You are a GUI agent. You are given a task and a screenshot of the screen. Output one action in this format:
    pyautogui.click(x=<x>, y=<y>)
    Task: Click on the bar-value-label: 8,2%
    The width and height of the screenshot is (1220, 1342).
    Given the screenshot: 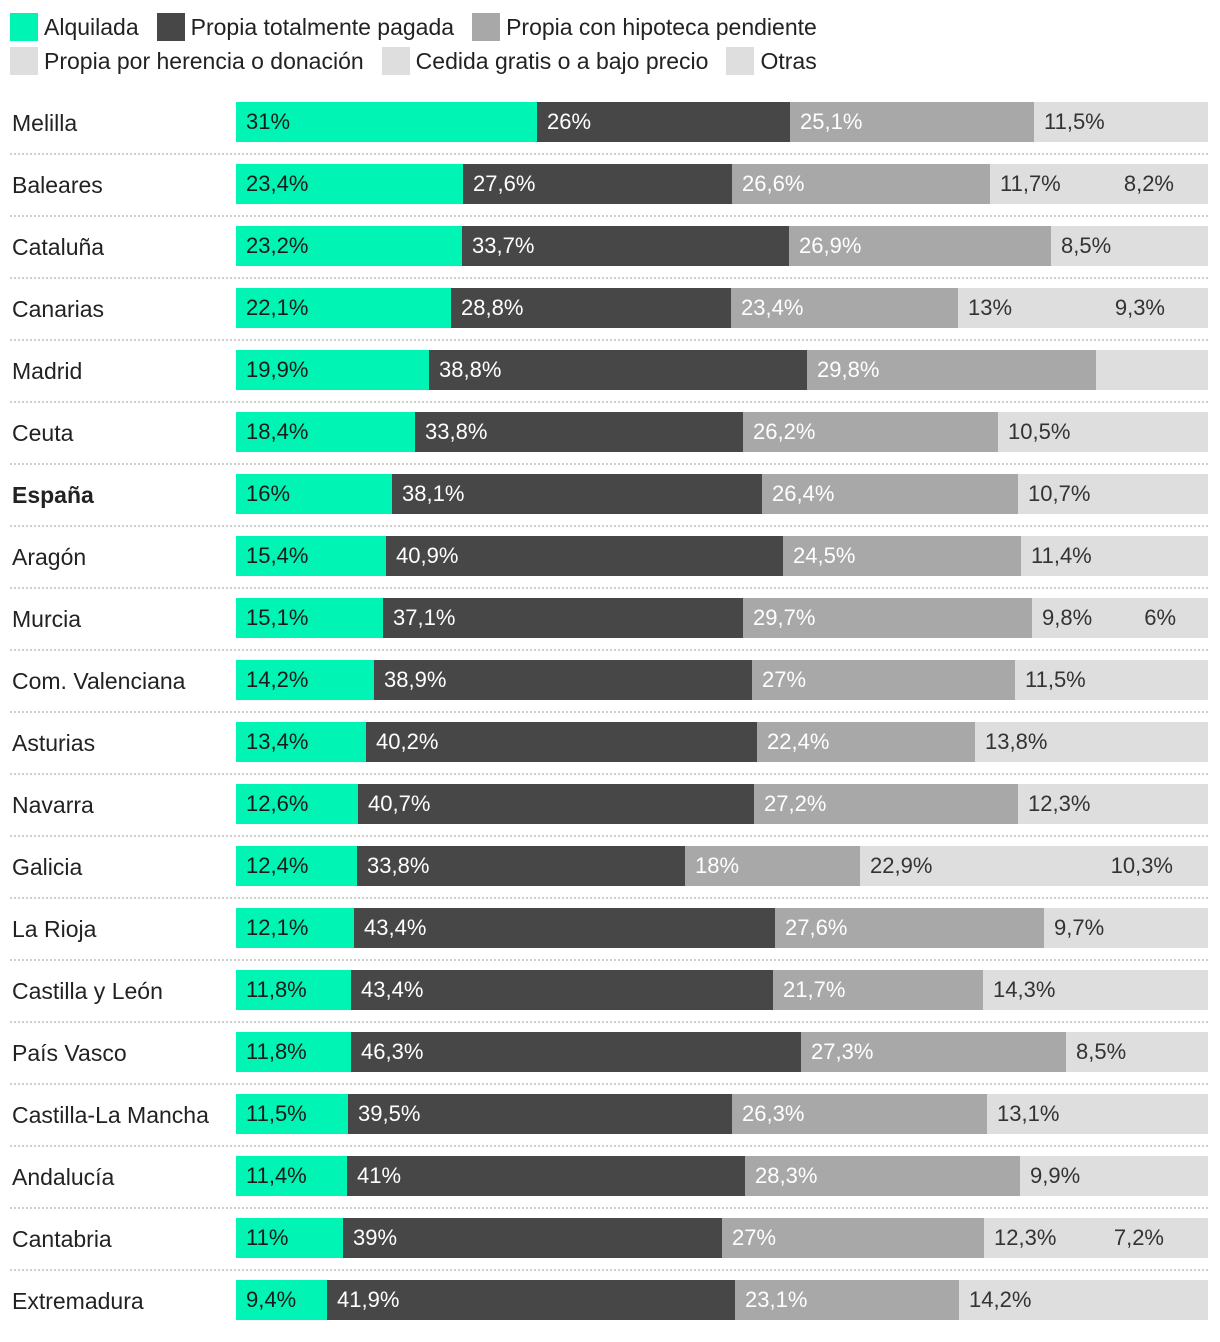 What is the action you would take?
    pyautogui.click(x=1148, y=183)
    